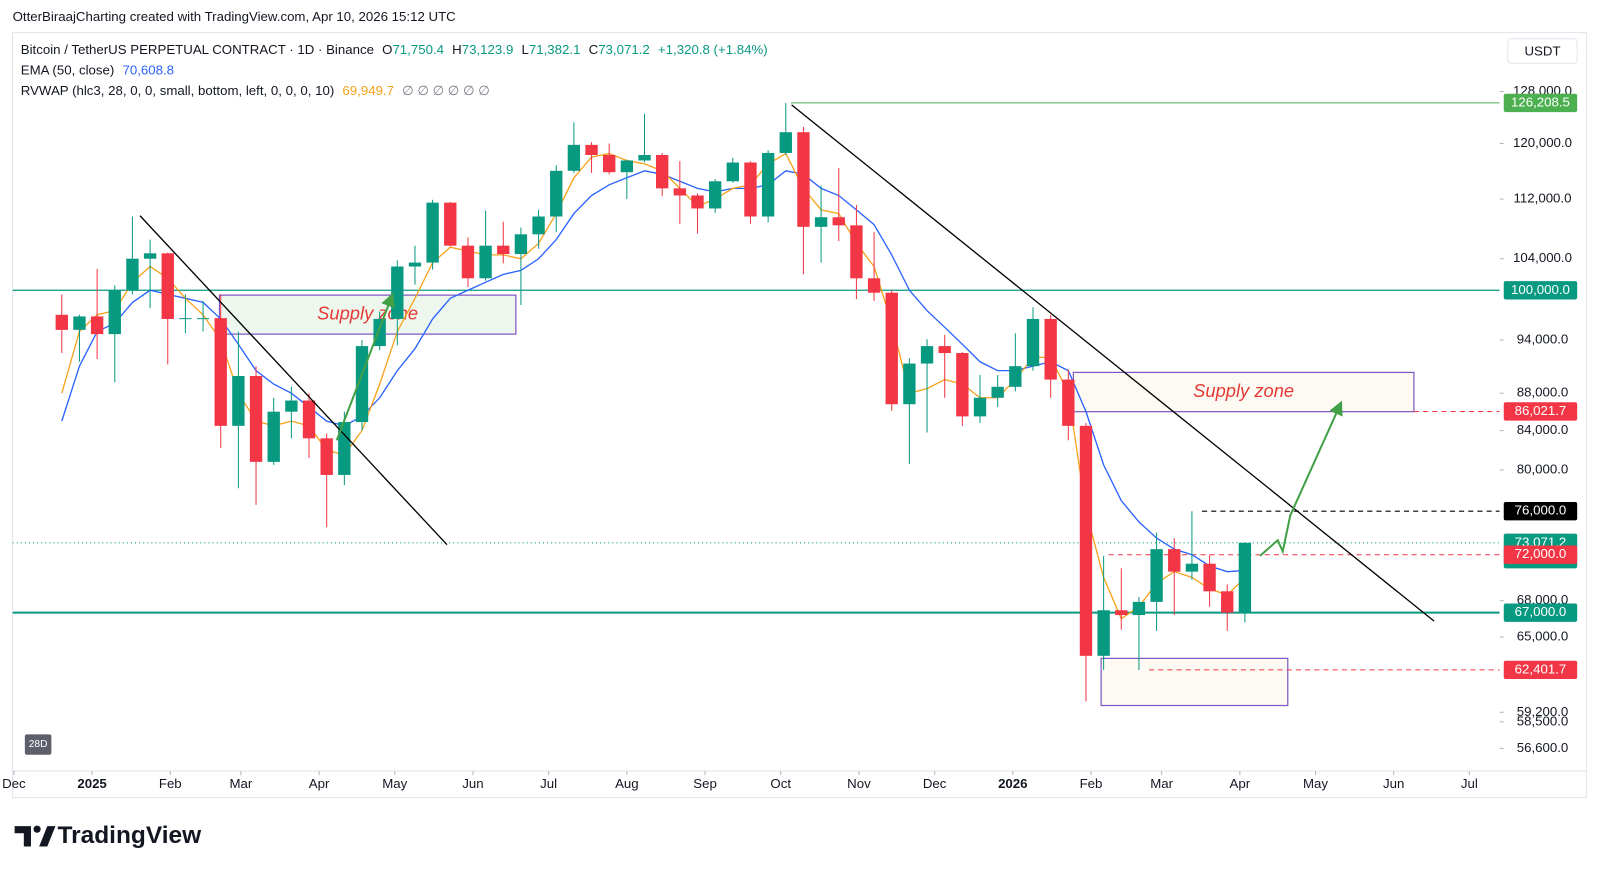 This screenshot has height=870, width=1600. I want to click on legend-item: L, so click(525, 48).